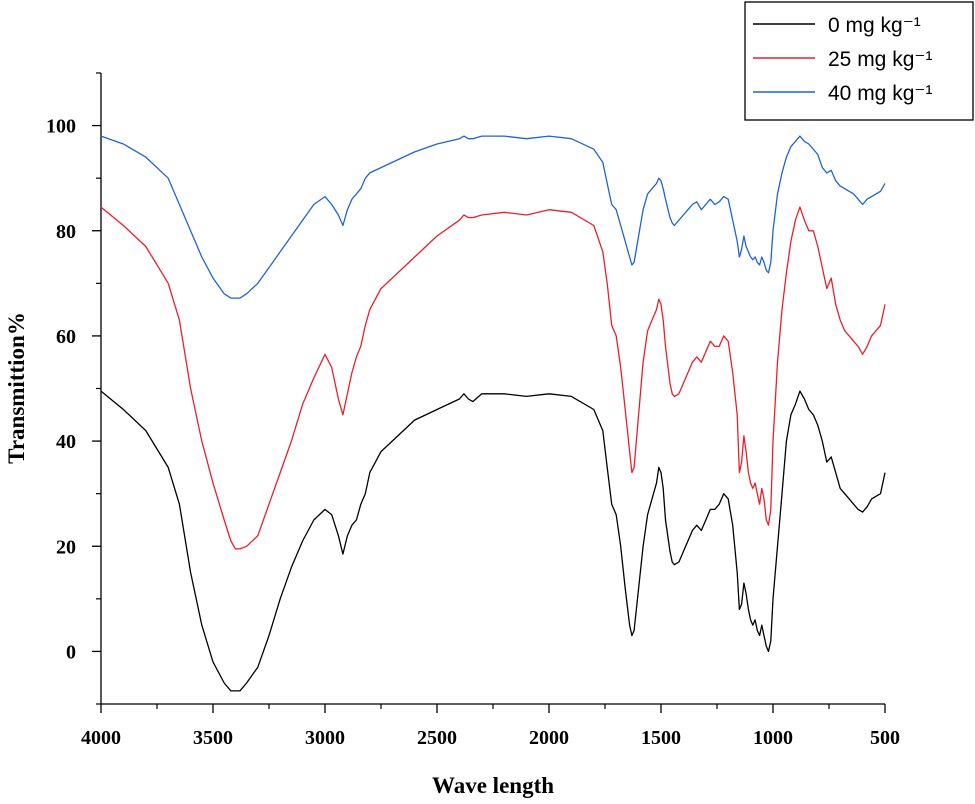 The width and height of the screenshot is (975, 804). What do you see at coordinates (16, 388) in the screenshot?
I see `y-axis-title: Transmittion%` at bounding box center [16, 388].